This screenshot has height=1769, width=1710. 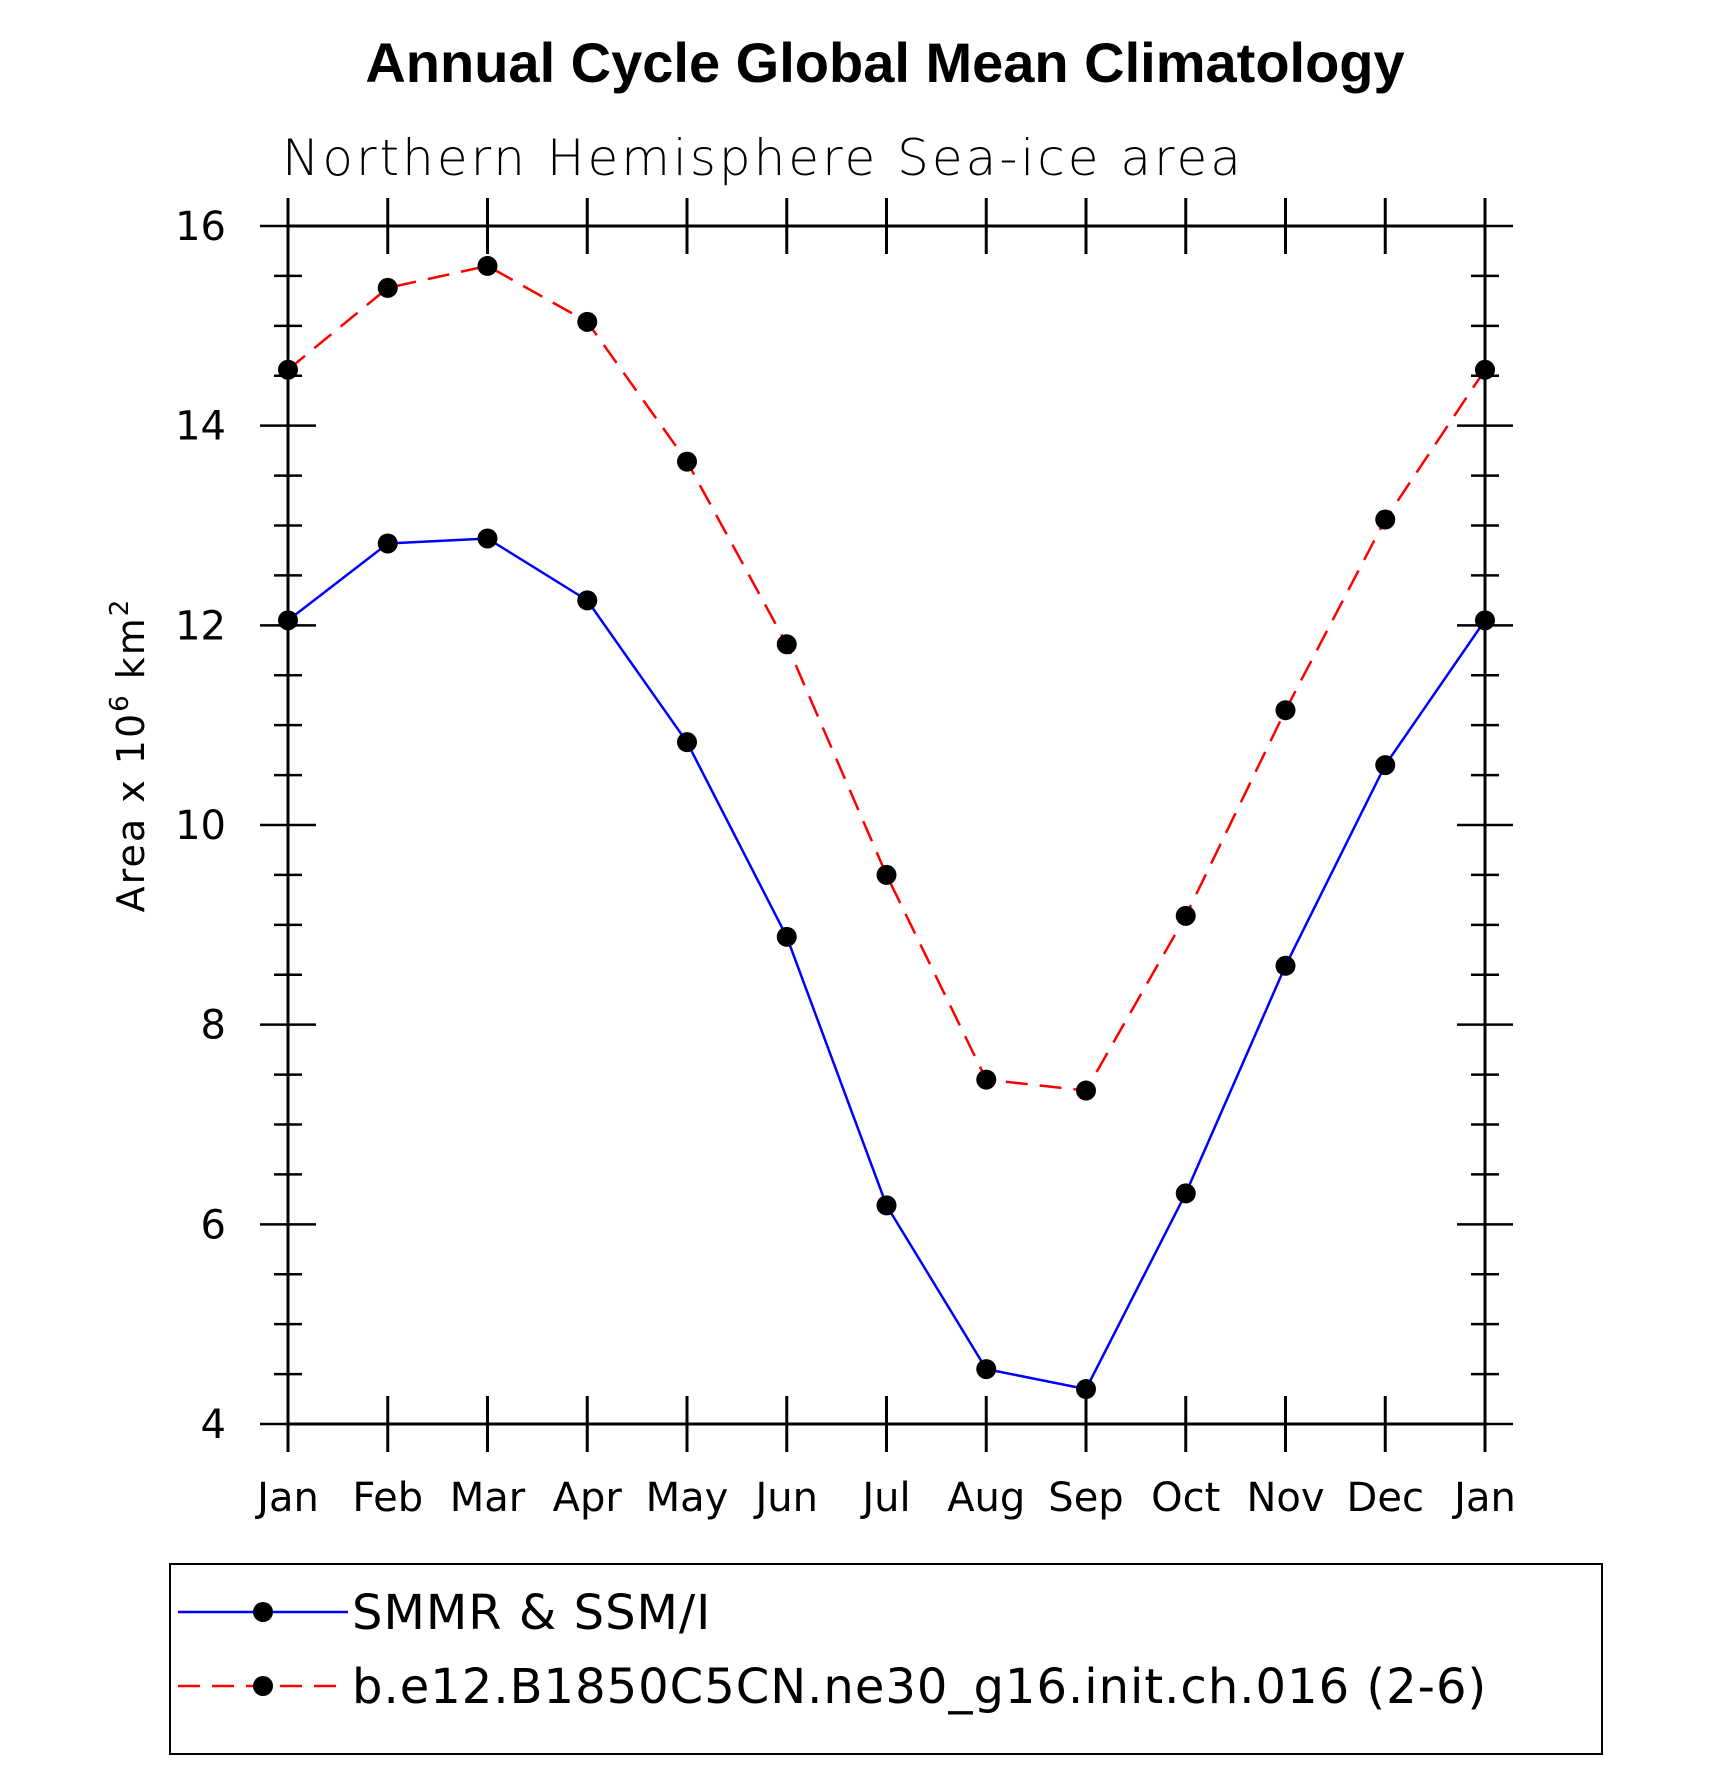 What do you see at coordinates (786, 1498) in the screenshot?
I see `x-tick-label: Jun` at bounding box center [786, 1498].